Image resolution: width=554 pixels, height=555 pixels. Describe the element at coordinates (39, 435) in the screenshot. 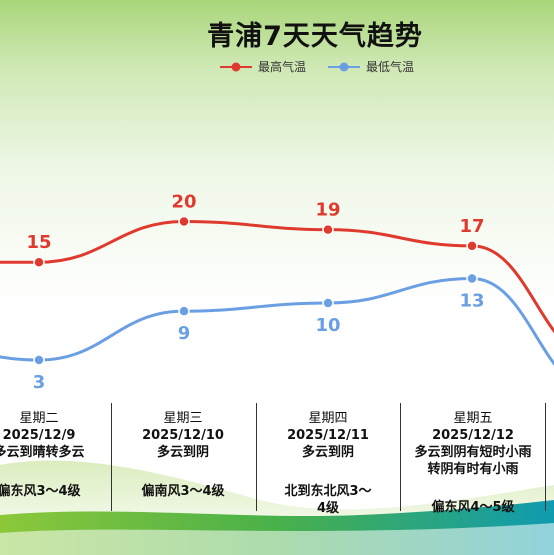

I see `day-date: 2025/12/9` at that location.